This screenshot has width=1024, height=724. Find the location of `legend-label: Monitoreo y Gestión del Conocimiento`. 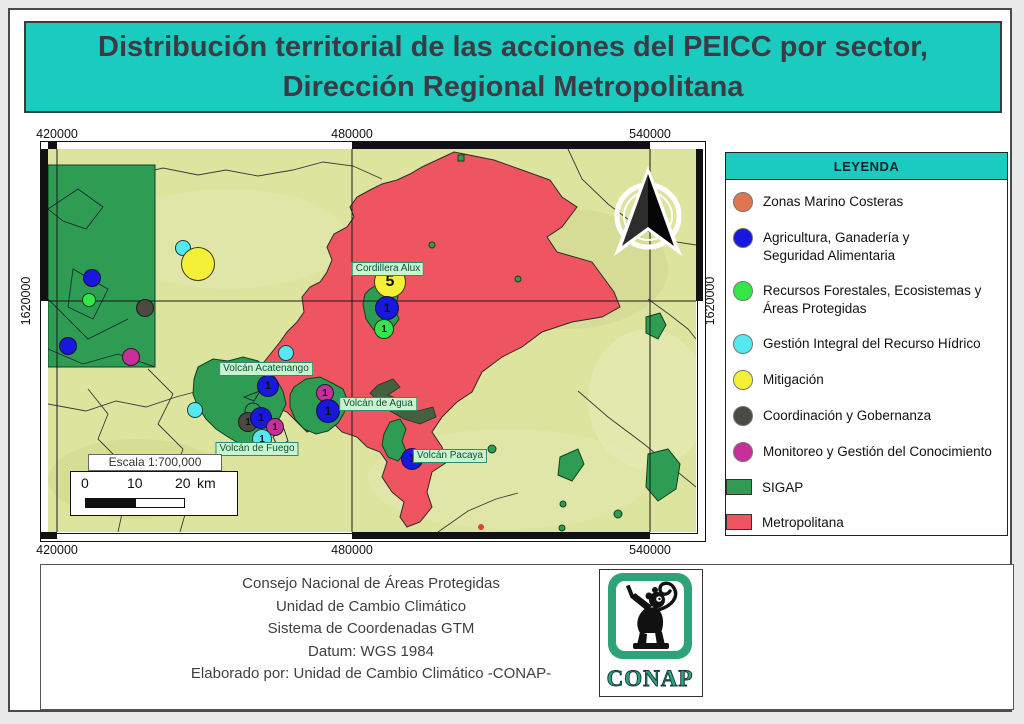

legend-label: Monitoreo y Gestión del Conocimiento is located at coordinates (877, 451).